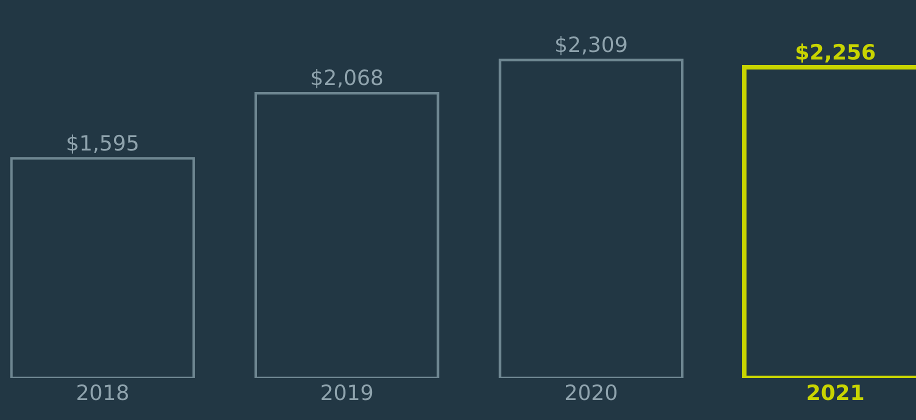  What do you see at coordinates (835, 393) in the screenshot?
I see `x-tick-label: 2021` at bounding box center [835, 393].